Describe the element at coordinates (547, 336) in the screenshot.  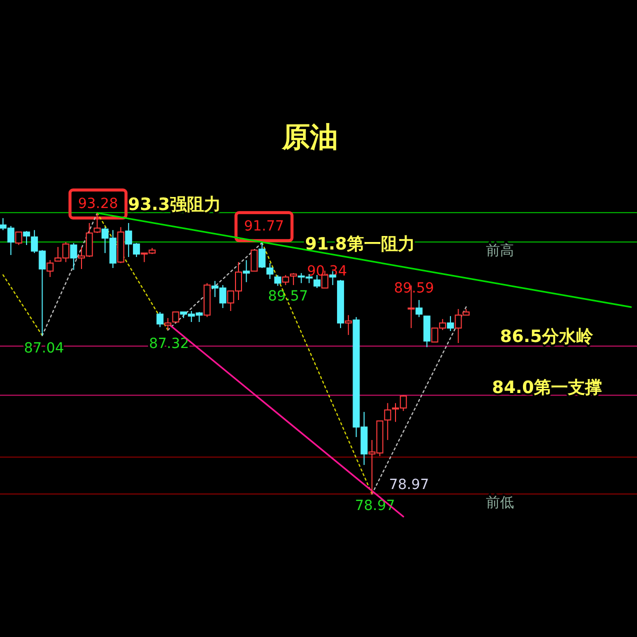
I see `ref-line-label: 86.5分水岭` at that location.